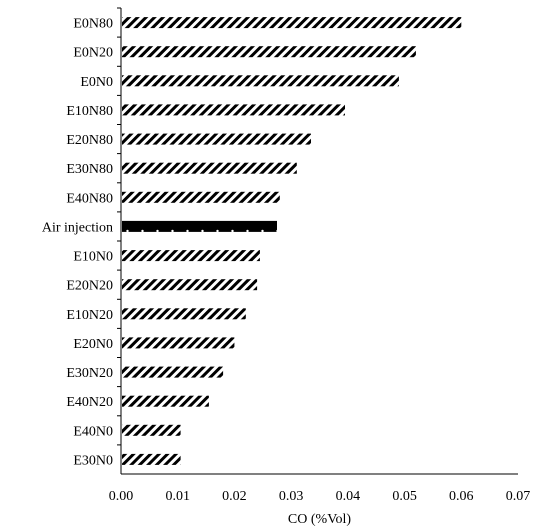 Image resolution: width=533 pixels, height=529 pixels. I want to click on category-label: E20N80, so click(89, 140).